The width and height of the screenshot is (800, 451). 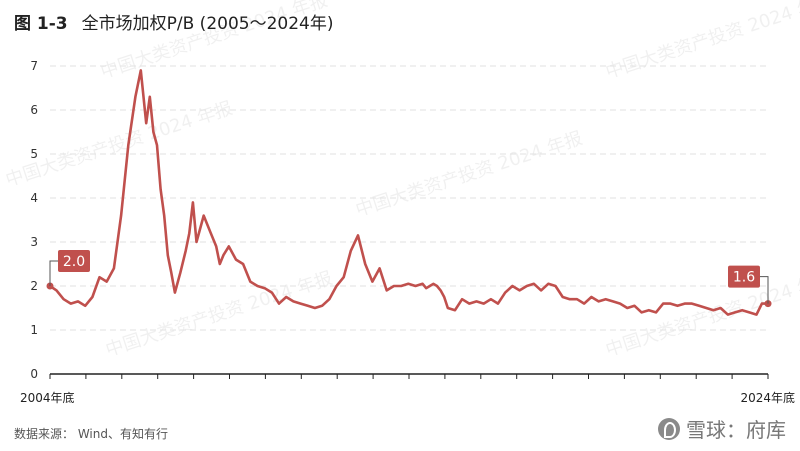 What do you see at coordinates (207, 24) in the screenshot?
I see `title-text: 全市场加权P/B (2005～2024年)` at bounding box center [207, 24].